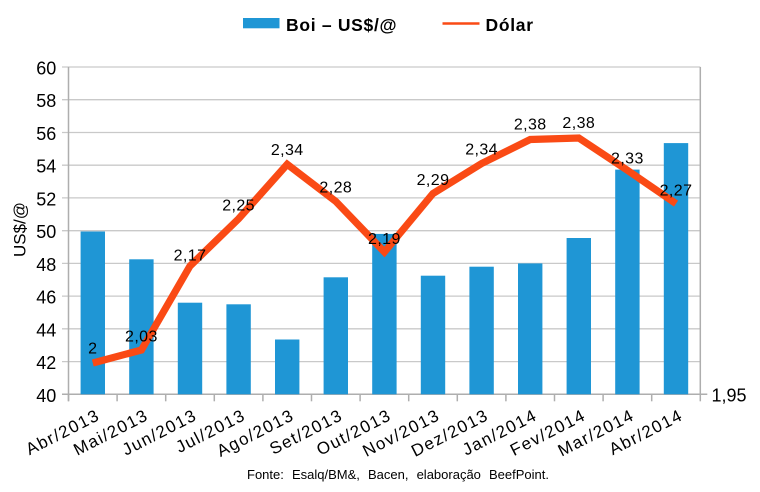 The width and height of the screenshot is (760, 492). Describe the element at coordinates (46, 199) in the screenshot. I see `svg-text: 52` at that location.